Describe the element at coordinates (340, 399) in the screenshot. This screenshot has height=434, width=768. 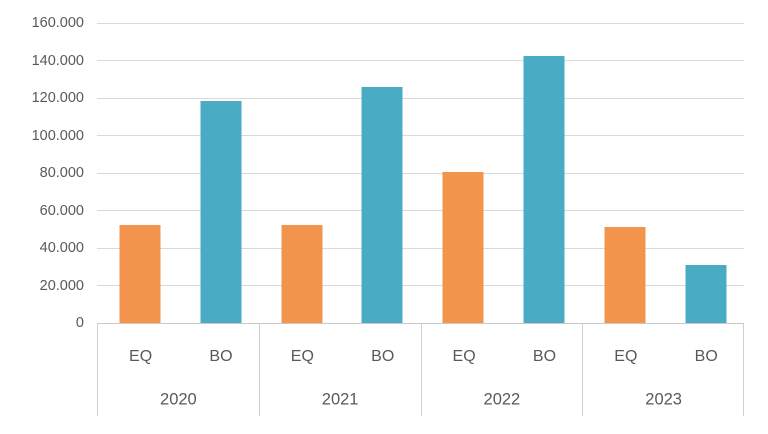
I see `year-label-2021: 2021` at that location.